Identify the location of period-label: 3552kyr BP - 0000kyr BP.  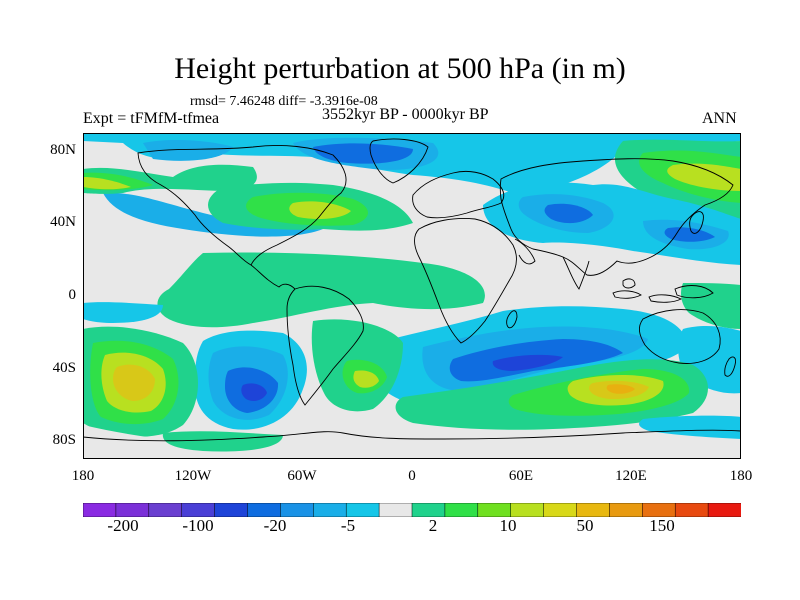
(405, 114).